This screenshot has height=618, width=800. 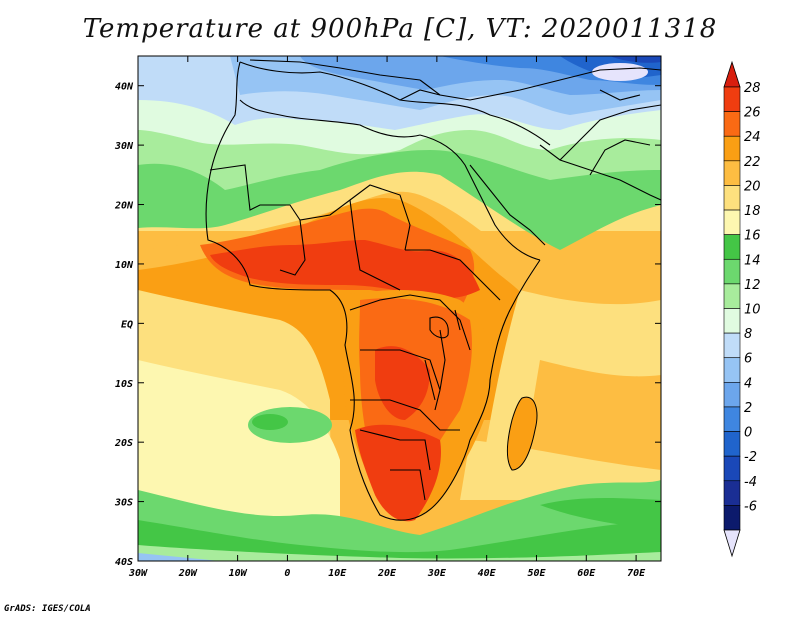 I want to click on lat-label: 30N, so click(x=124, y=146).